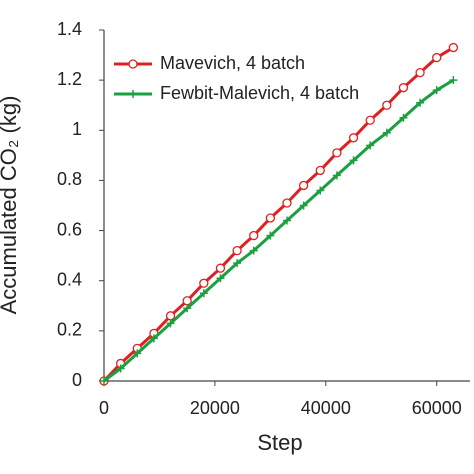  Describe the element at coordinates (10, 205) in the screenshot. I see `y-axis-label: Accumulated CO₂ (kg)` at that location.